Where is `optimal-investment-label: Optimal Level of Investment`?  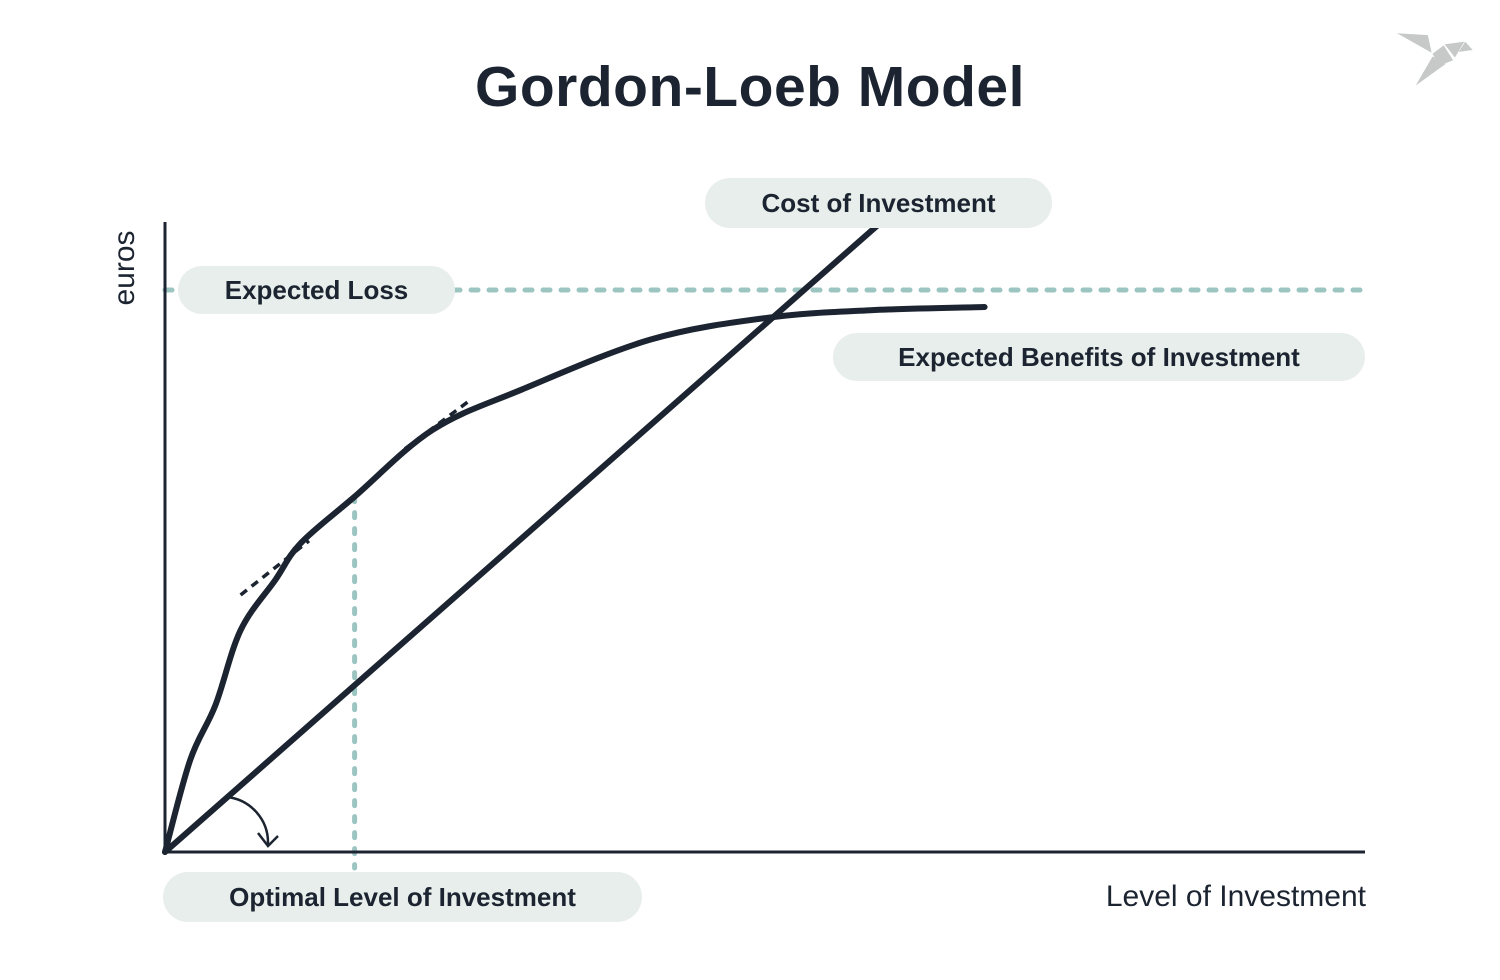 optimal-investment-label: Optimal Level of Investment is located at coordinates (402, 897).